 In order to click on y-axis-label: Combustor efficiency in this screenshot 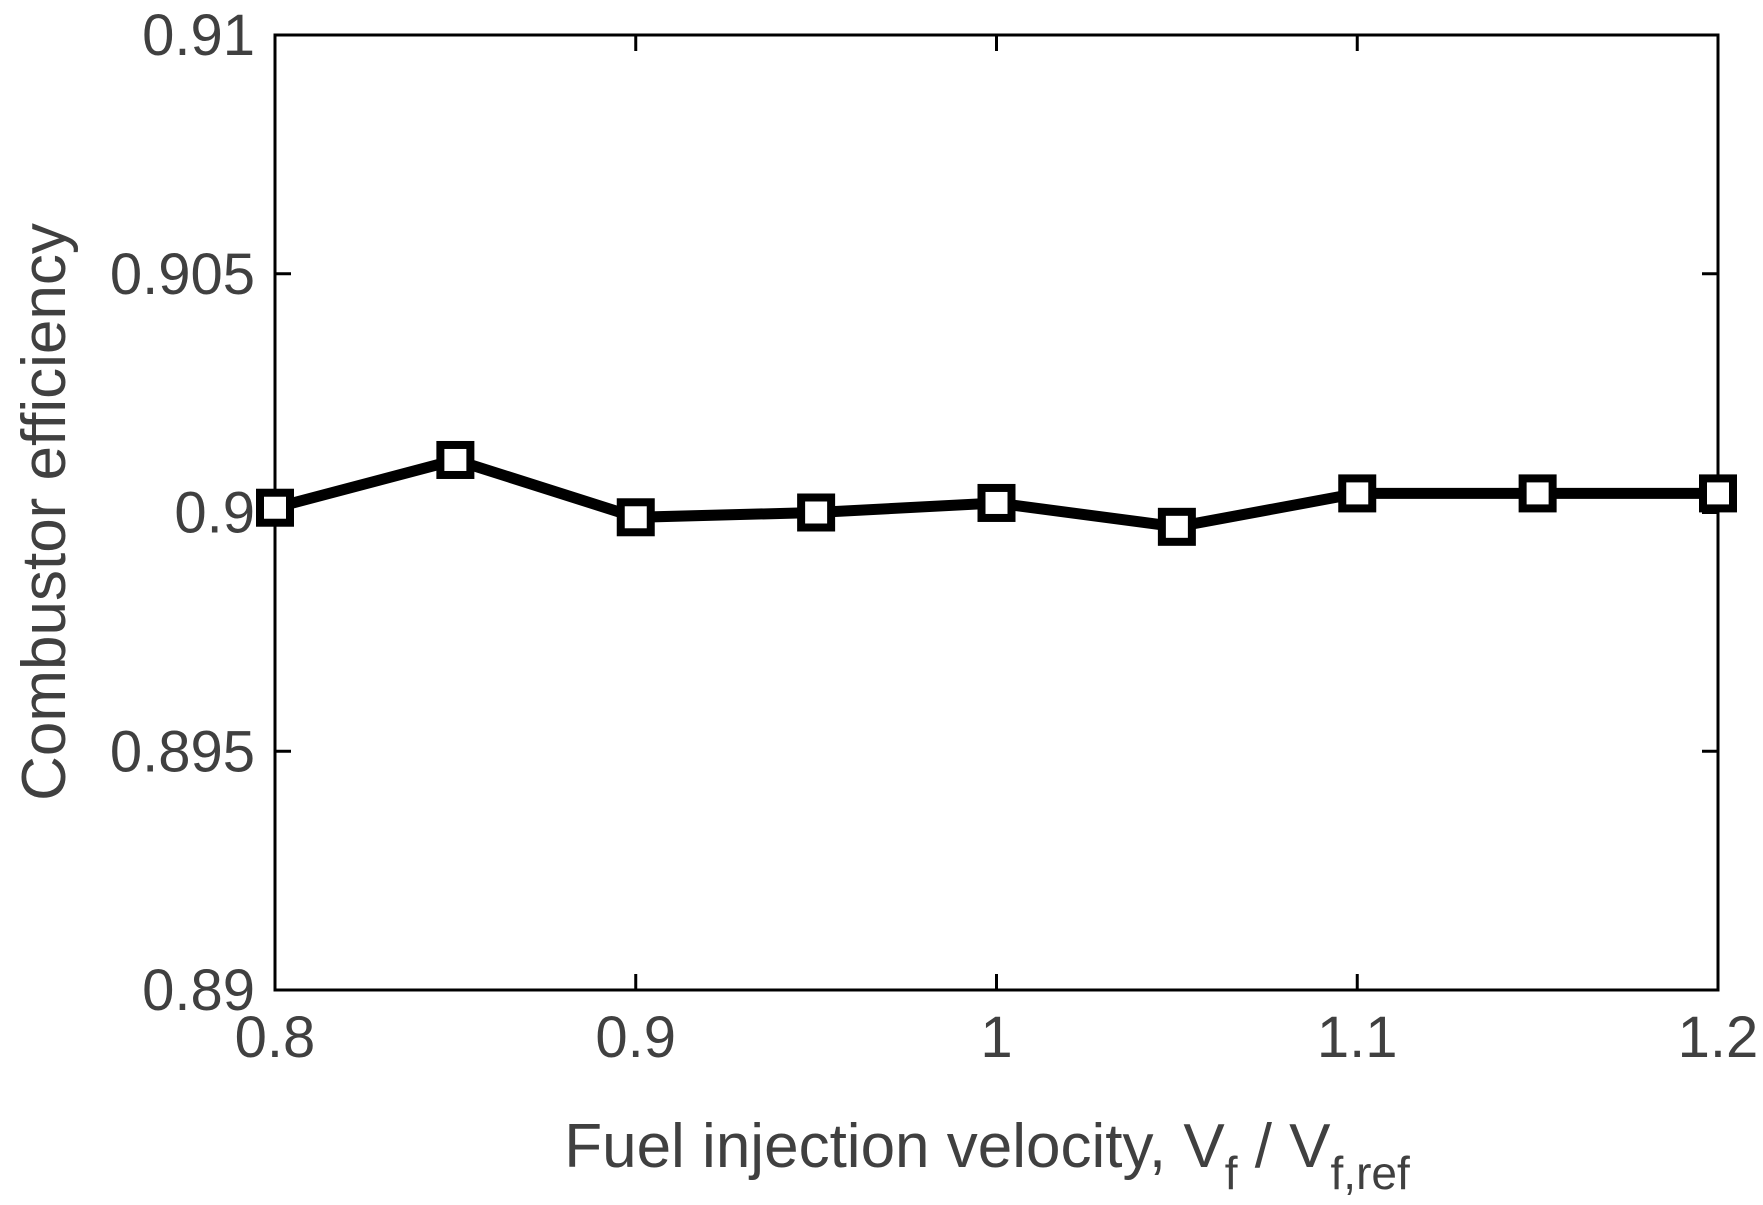, I will do `click(44, 512)`.